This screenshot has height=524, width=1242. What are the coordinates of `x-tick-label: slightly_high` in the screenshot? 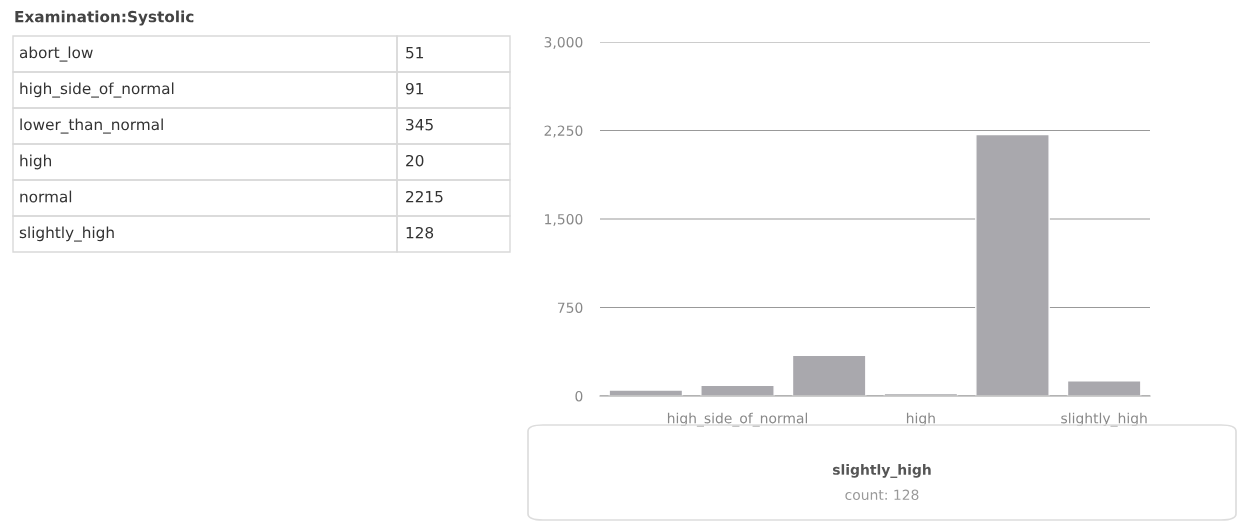 It's located at (1104, 419).